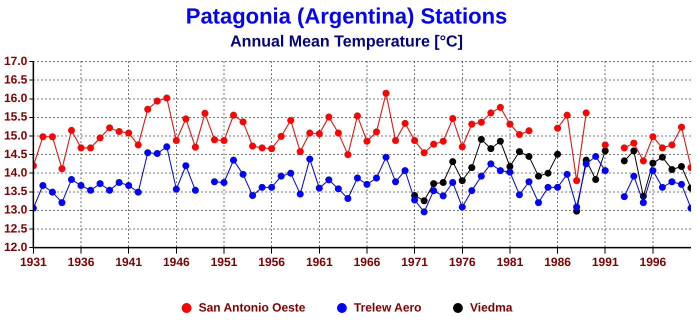 Image resolution: width=697 pixels, height=324 pixels. I want to click on x-tick-label: 1936, so click(81, 262).